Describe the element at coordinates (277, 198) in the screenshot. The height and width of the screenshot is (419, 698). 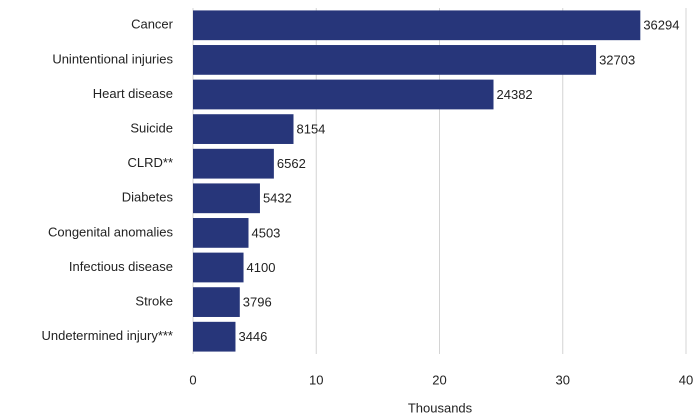
I see `data-label: 5432` at that location.